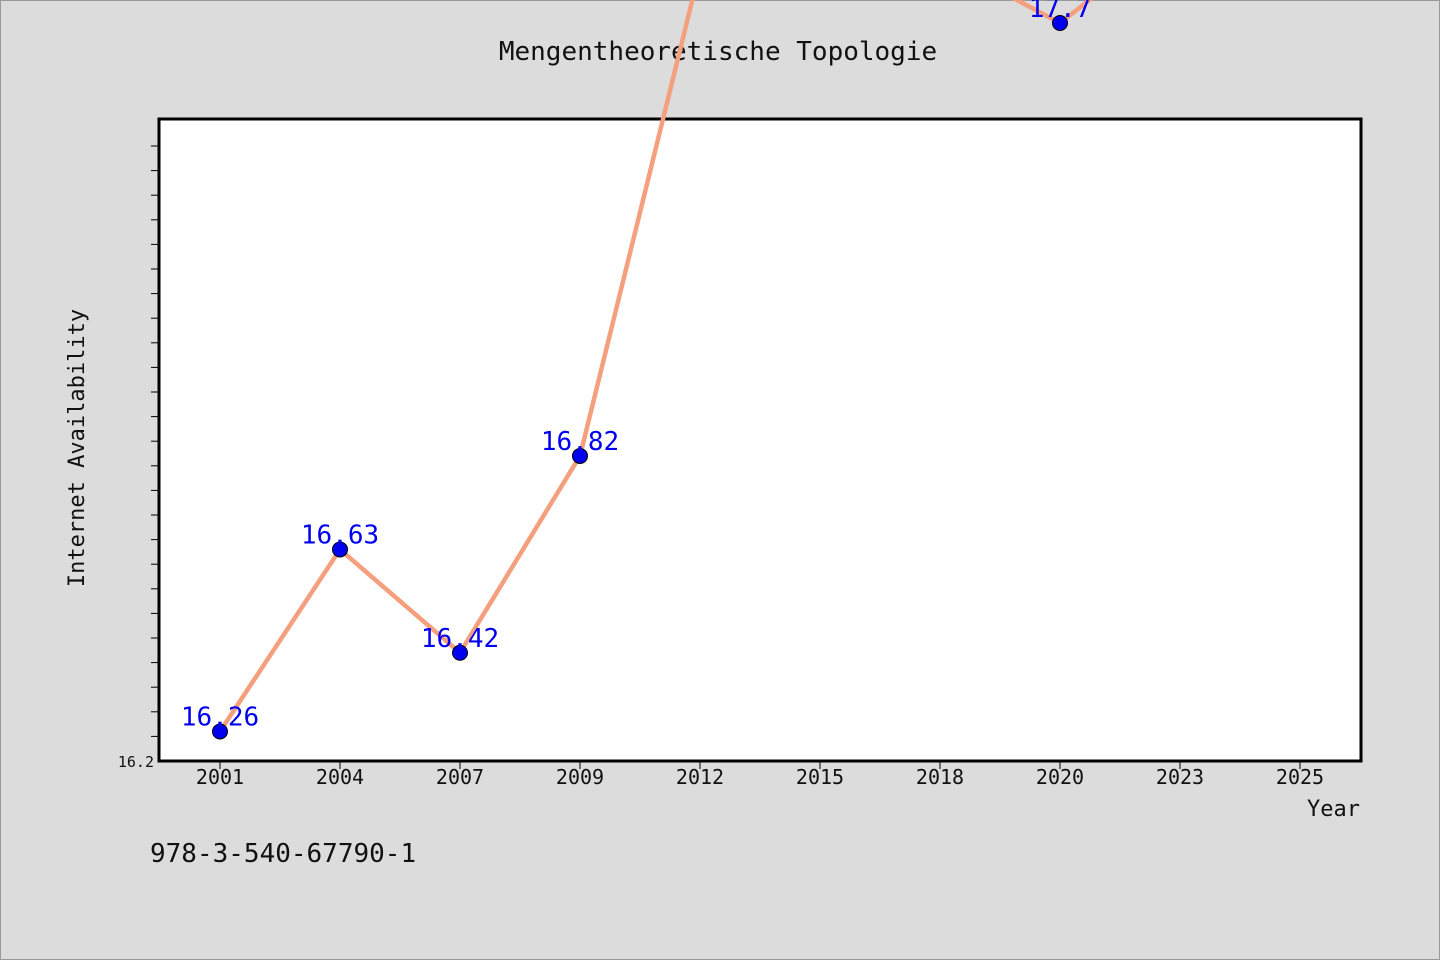 Image resolution: width=1440 pixels, height=960 pixels. What do you see at coordinates (283, 854) in the screenshot?
I see `isbn-footer: 978-3-540-67790-1` at bounding box center [283, 854].